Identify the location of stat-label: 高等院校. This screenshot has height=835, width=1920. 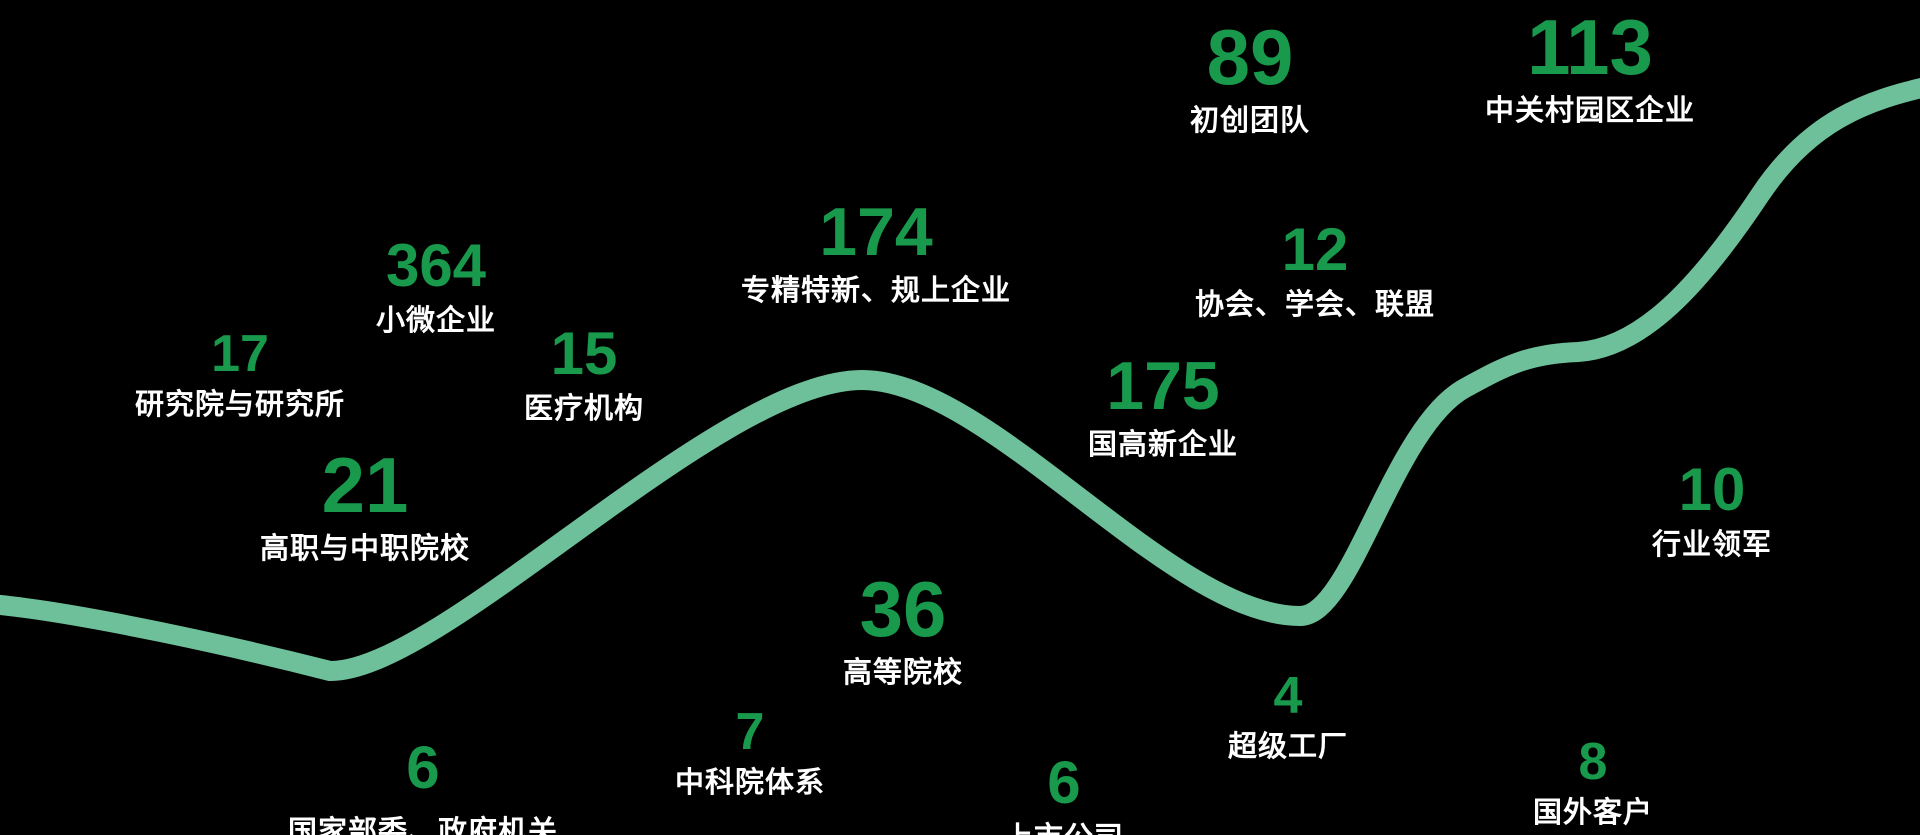
(903, 673).